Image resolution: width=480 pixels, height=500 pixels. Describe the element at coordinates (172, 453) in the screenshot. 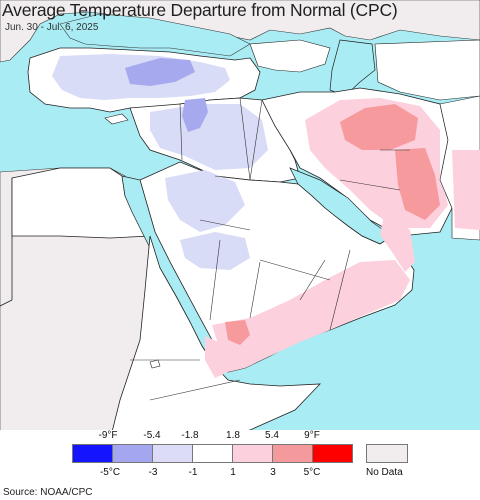

I see `legend-swatch-slightly-below` at that location.